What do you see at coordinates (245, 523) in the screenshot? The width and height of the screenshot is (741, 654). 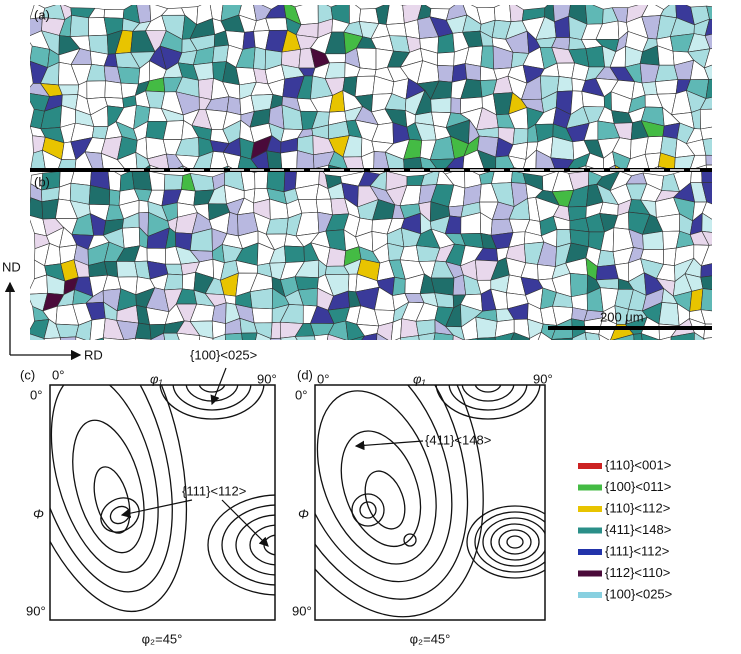 I see `annotation-arrow` at bounding box center [245, 523].